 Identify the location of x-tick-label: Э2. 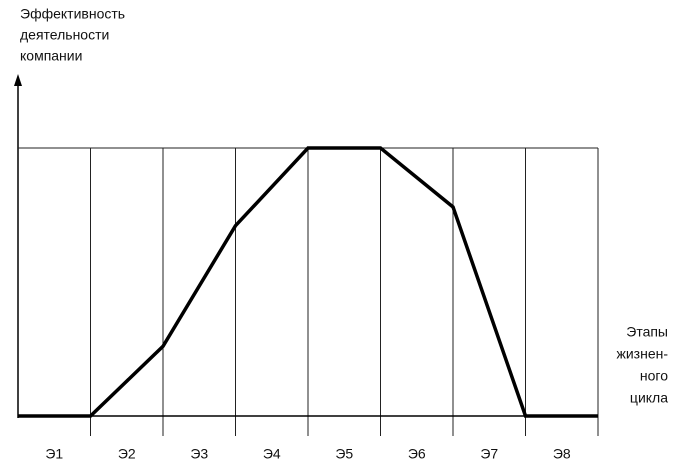
(127, 454).